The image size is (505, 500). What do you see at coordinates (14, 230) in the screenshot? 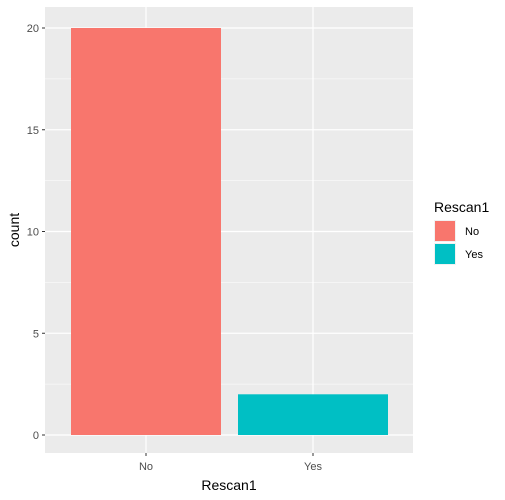
I see `y-axis-title: count` at bounding box center [14, 230].